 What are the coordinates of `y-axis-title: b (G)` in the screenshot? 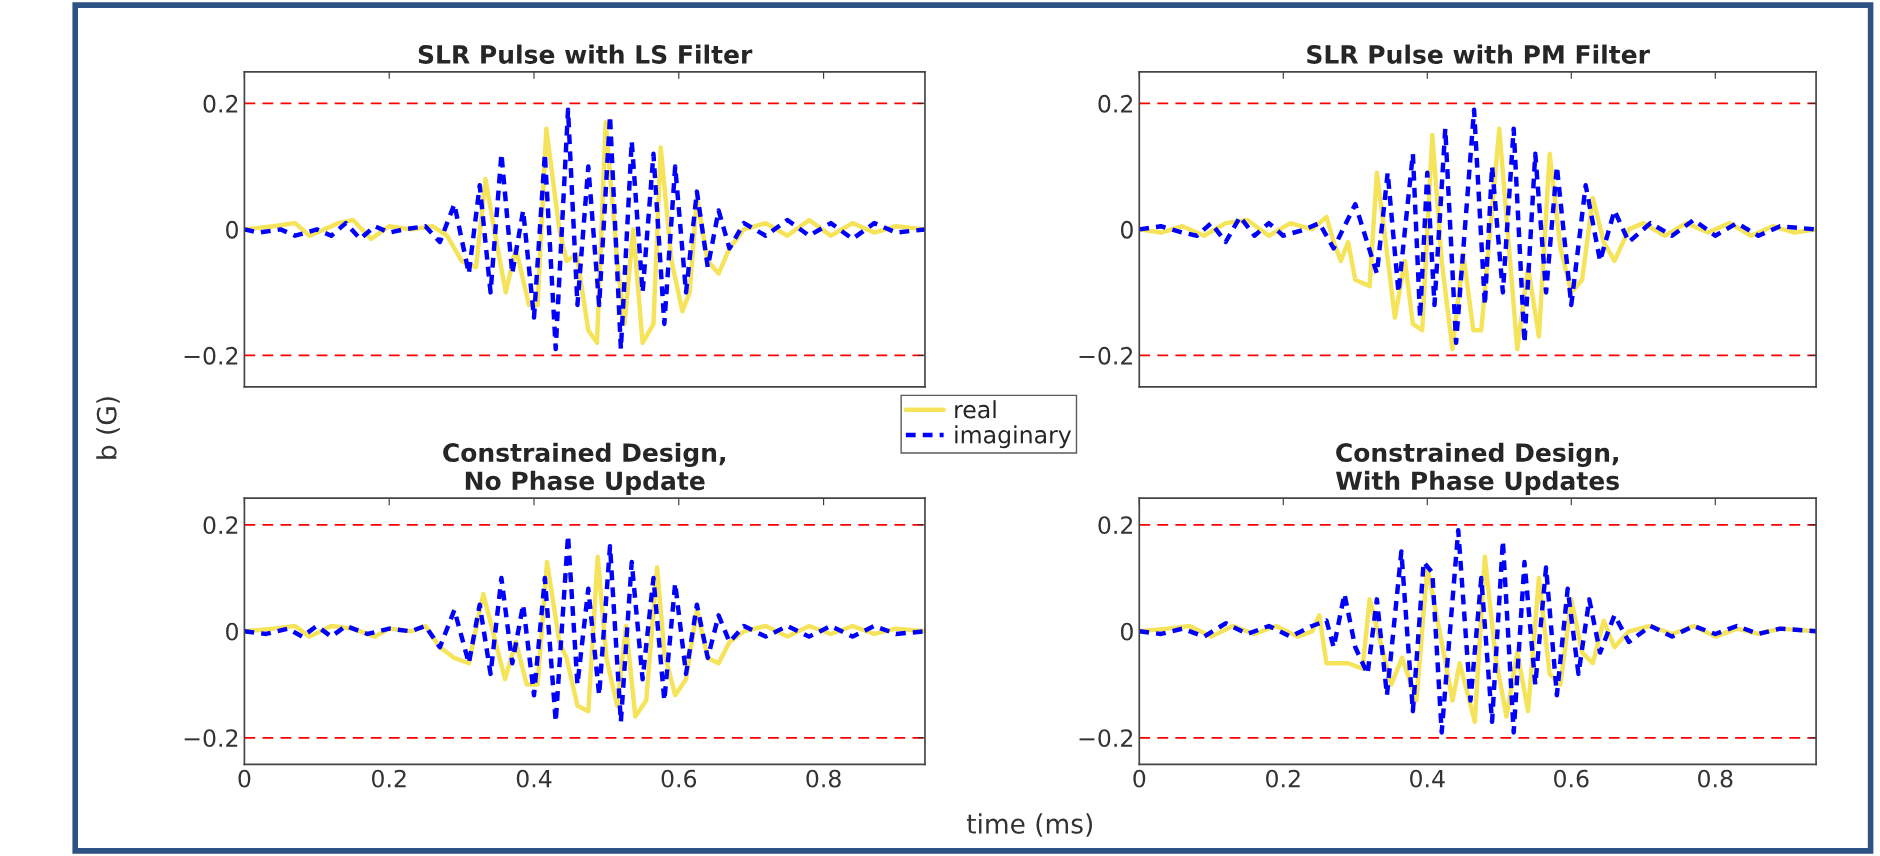 It's located at (108, 428).